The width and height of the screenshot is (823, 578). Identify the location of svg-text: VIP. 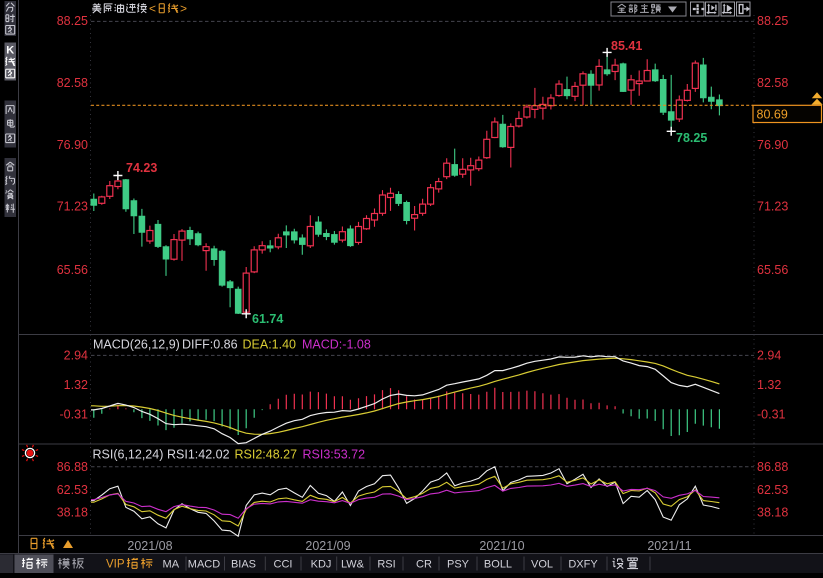
(115, 565).